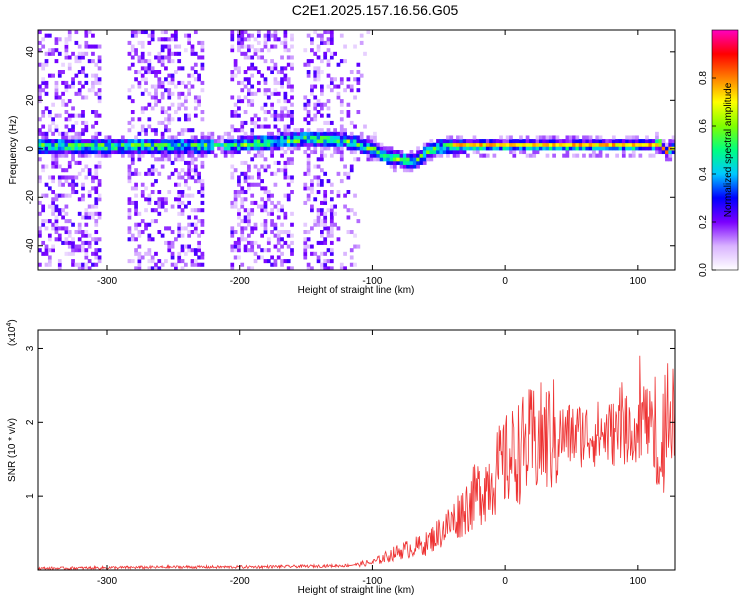  I want to click on spectrogram-x-label: Height of straight line (km), so click(356, 290).